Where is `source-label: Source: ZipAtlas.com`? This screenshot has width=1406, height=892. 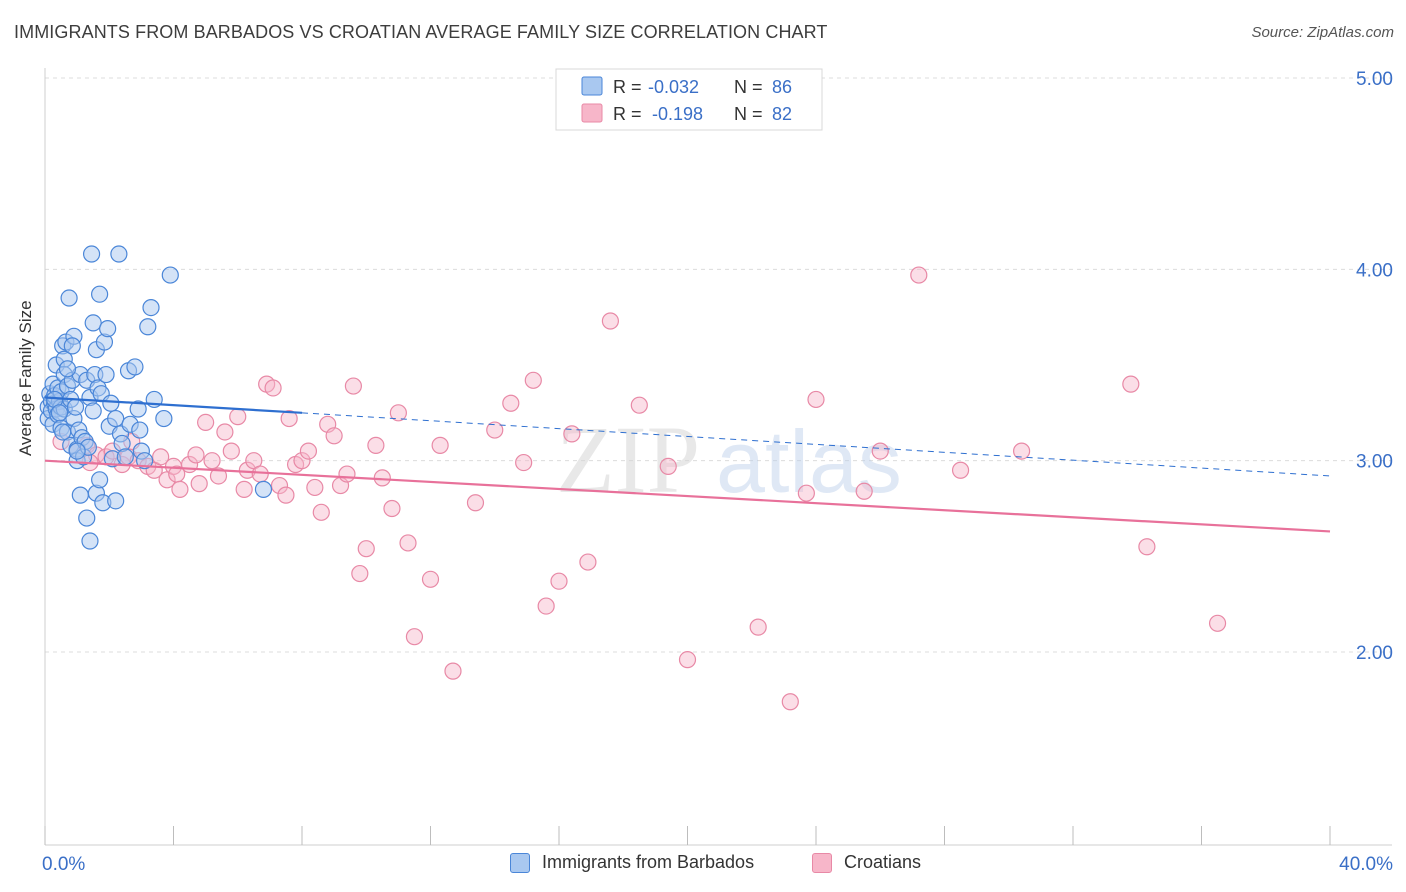
source-label: Source: ZipAtlas.com is located at coordinates (1322, 32).